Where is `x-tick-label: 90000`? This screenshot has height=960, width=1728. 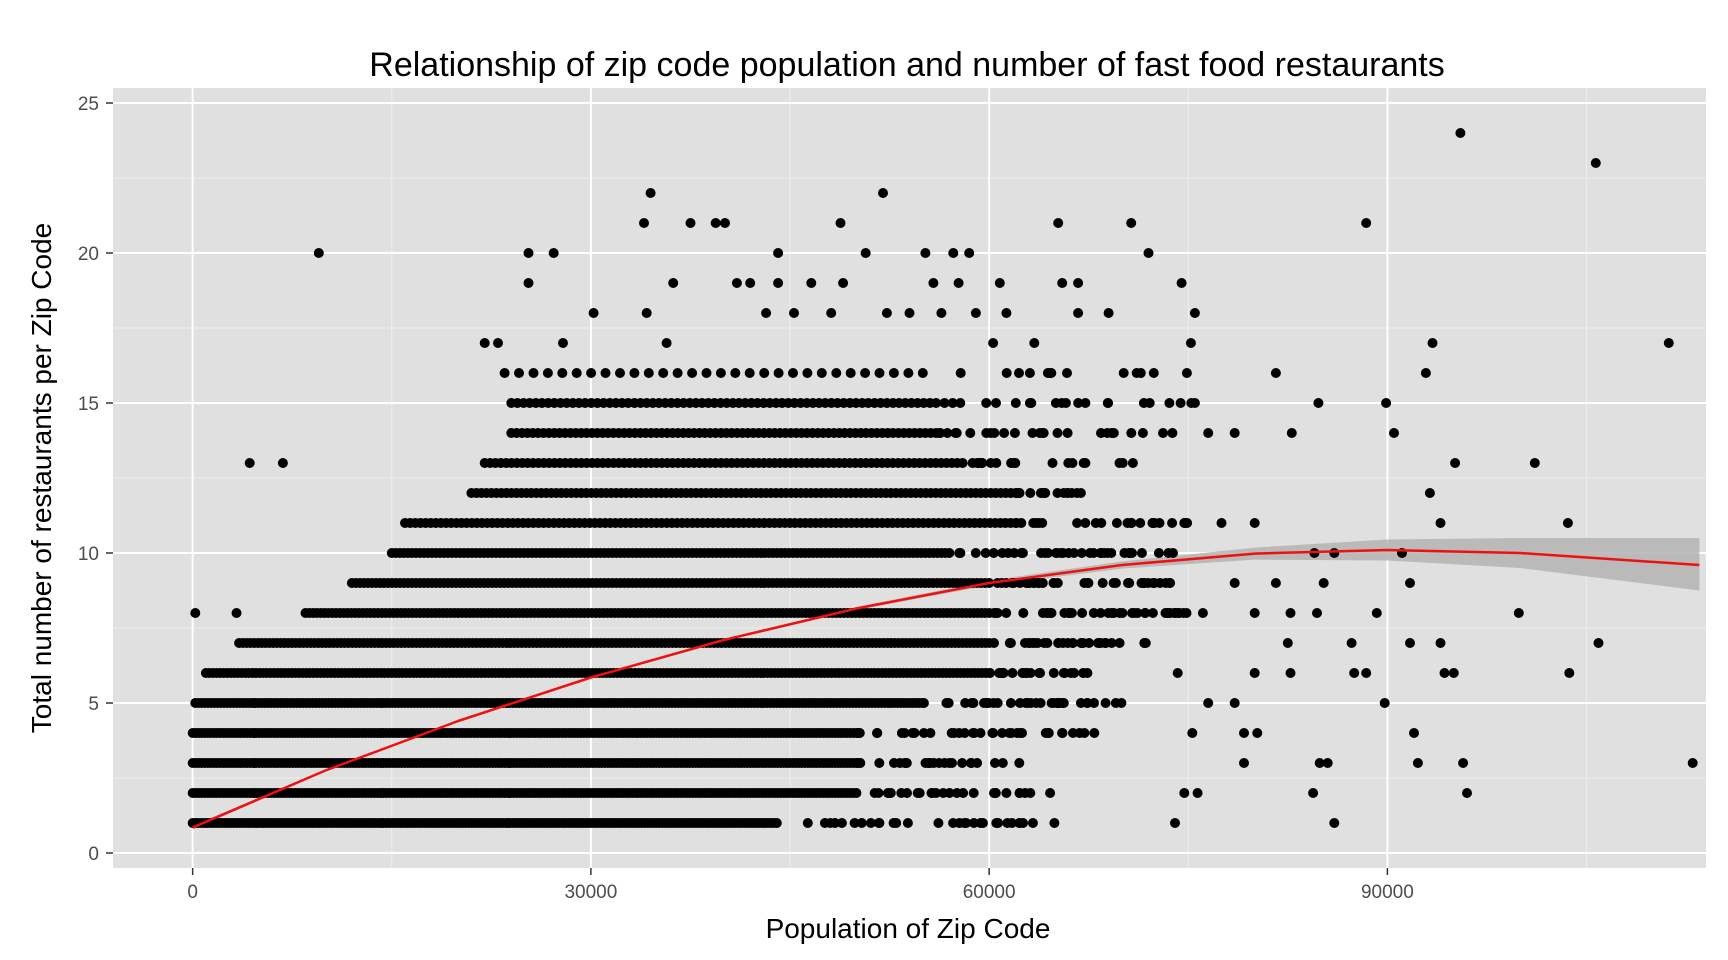 x-tick-label: 90000 is located at coordinates (1387, 892).